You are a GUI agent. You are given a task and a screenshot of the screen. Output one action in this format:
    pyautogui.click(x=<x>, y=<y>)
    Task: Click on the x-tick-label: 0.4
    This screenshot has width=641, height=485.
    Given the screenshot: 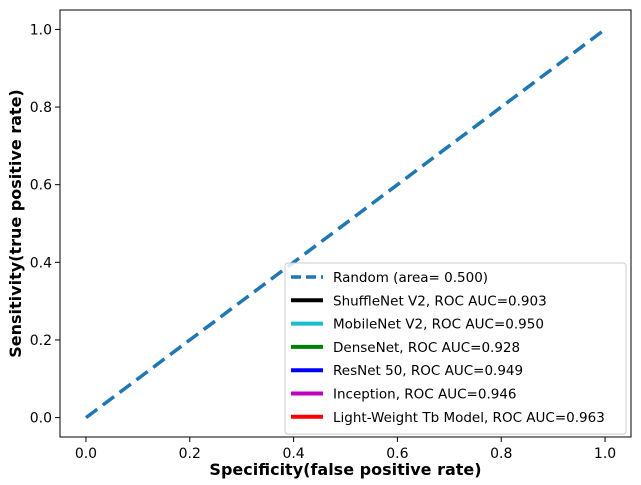 What is the action you would take?
    pyautogui.click(x=293, y=454)
    